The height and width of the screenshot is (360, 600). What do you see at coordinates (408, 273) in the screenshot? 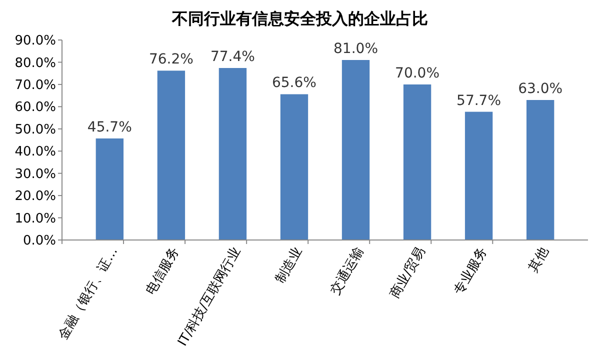
I see `x-tick-label: 商业/贸易` at bounding box center [408, 273].